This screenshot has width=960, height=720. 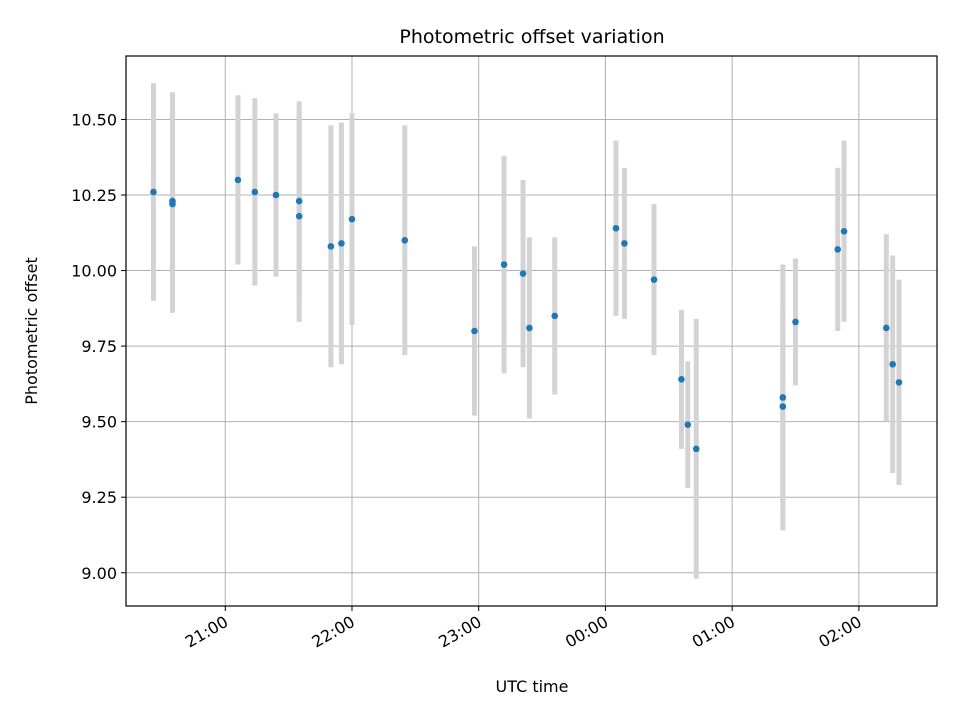 What do you see at coordinates (531, 37) in the screenshot?
I see `chart-title: Photometric offset variation` at bounding box center [531, 37].